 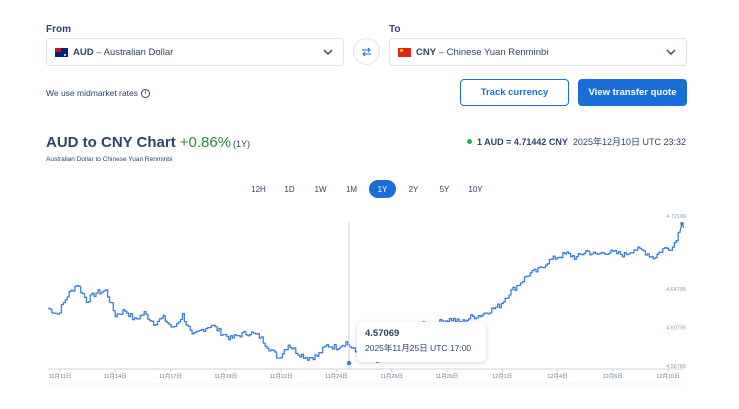 What do you see at coordinates (446, 376) in the screenshot?
I see `x-tick-label: 11月29日` at bounding box center [446, 376].